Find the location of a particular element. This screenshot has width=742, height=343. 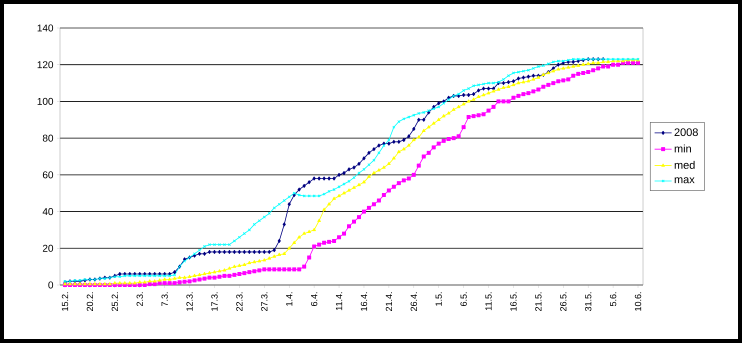

y-tick-label: 140 is located at coordinates (46, 28).